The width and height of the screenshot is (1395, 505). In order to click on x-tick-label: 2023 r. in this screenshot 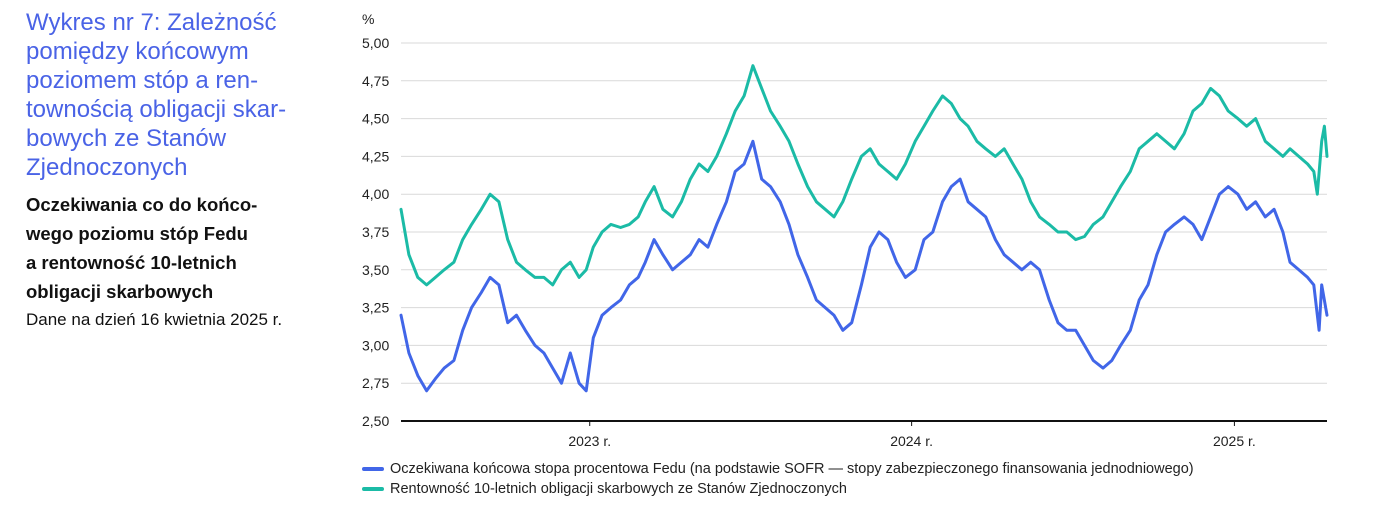, I will do `click(589, 441)`.